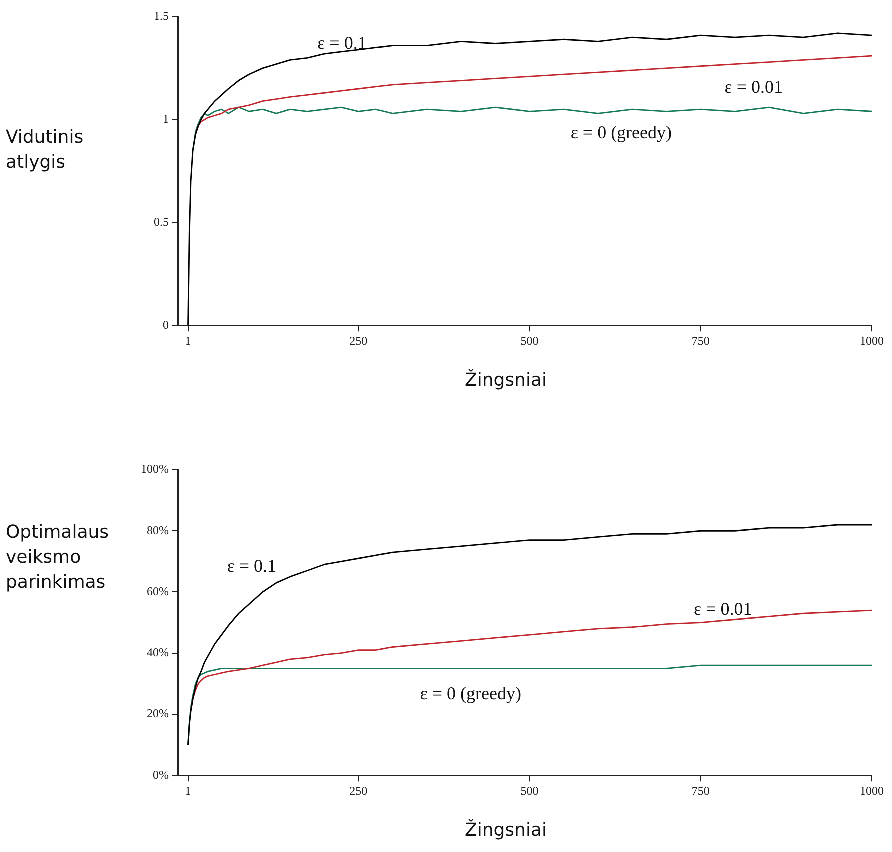 This screenshot has height=852, width=892. I want to click on y-tick-label: 0%, so click(161, 775).